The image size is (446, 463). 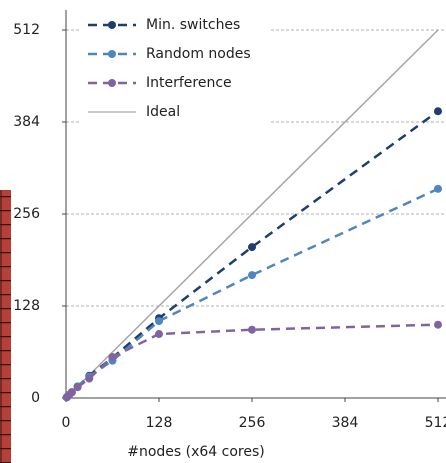 I want to click on legend-label: Ideal, so click(x=163, y=112).